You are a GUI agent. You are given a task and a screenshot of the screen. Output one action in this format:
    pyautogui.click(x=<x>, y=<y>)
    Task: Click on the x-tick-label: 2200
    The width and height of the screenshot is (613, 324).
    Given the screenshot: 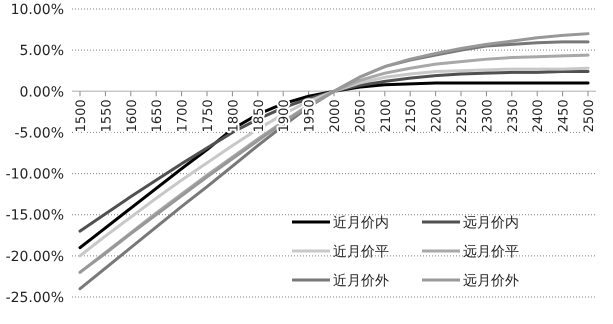 What is the action you would take?
    pyautogui.click(x=437, y=115)
    